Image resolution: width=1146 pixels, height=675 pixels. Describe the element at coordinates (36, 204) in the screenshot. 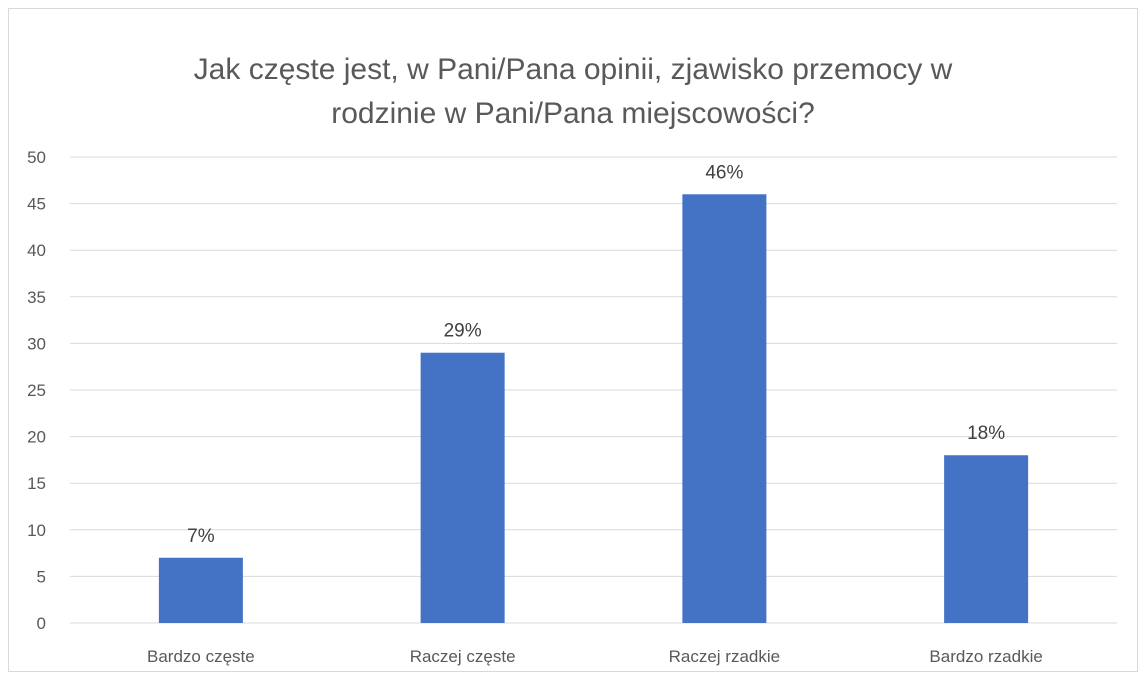

I see `y-tick-label: 45` at that location.